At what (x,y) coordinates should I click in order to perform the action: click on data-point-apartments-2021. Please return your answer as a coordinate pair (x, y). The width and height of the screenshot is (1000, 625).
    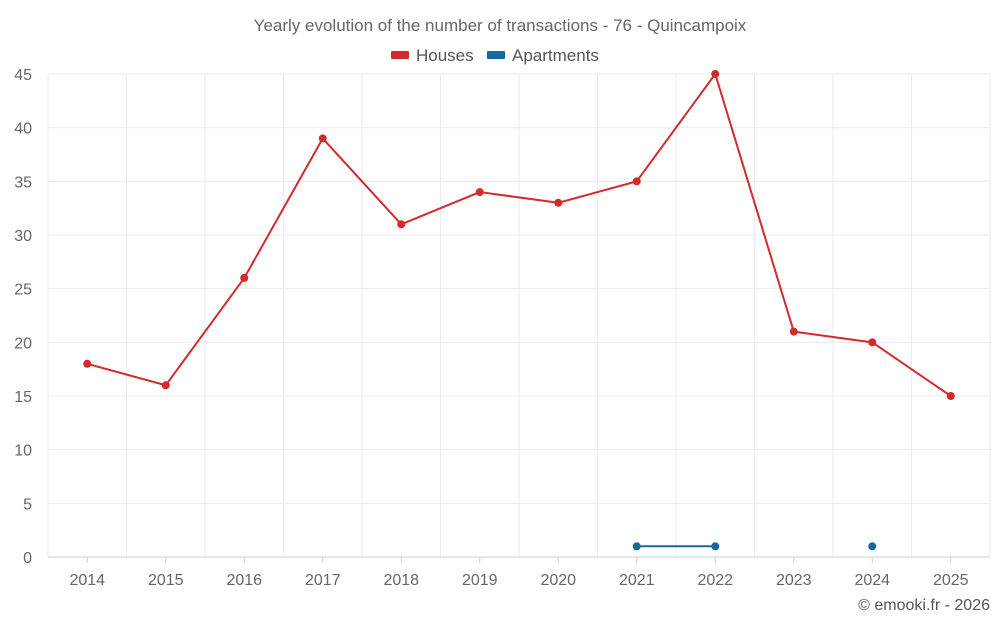
    Looking at the image, I should click on (636, 546).